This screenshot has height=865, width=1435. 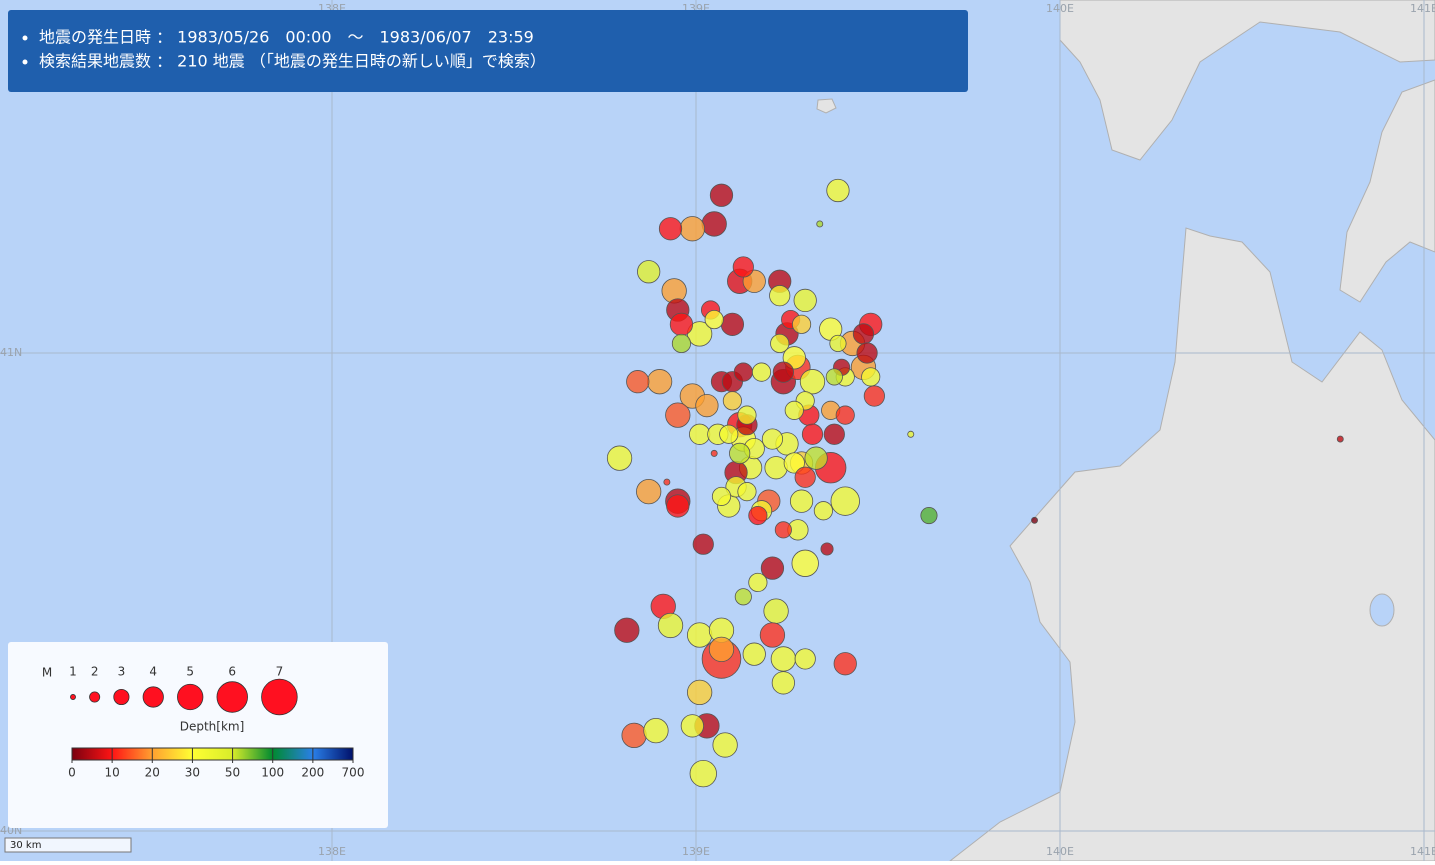 What do you see at coordinates (68, 845) in the screenshot?
I see `scale-box` at bounding box center [68, 845].